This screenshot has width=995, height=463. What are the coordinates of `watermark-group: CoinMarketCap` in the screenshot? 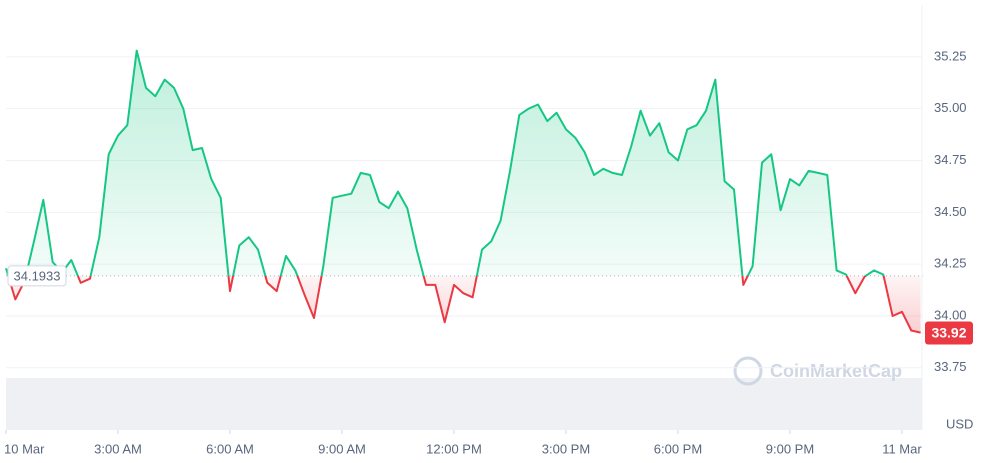 It's located at (817, 371).